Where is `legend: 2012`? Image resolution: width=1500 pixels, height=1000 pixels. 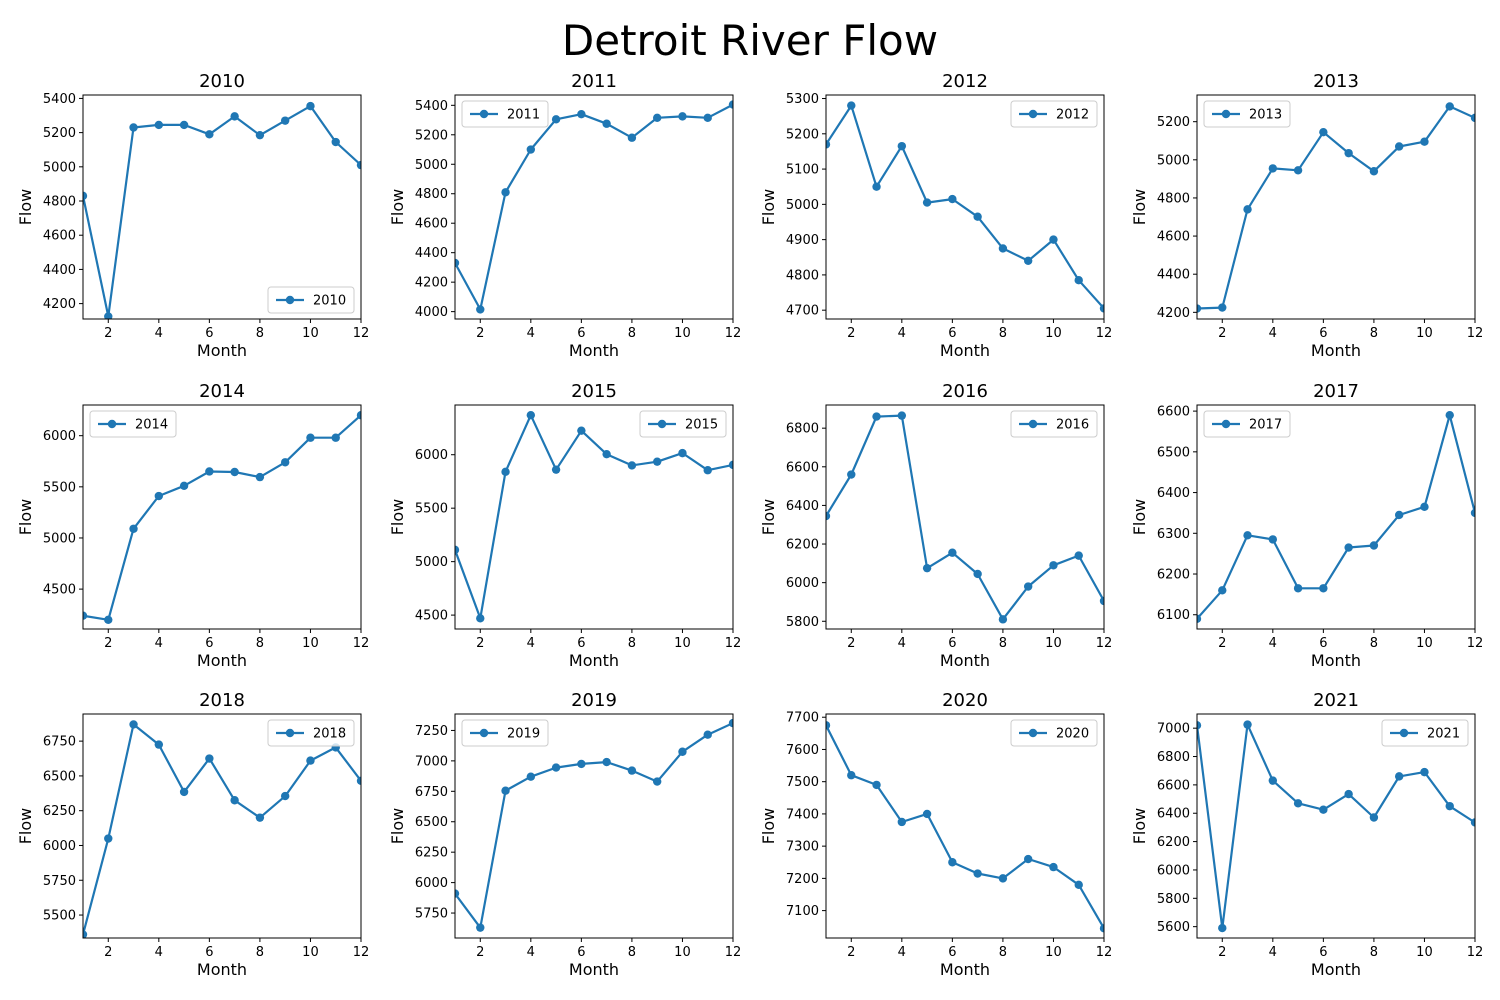 legend: 2012 is located at coordinates (1054, 114).